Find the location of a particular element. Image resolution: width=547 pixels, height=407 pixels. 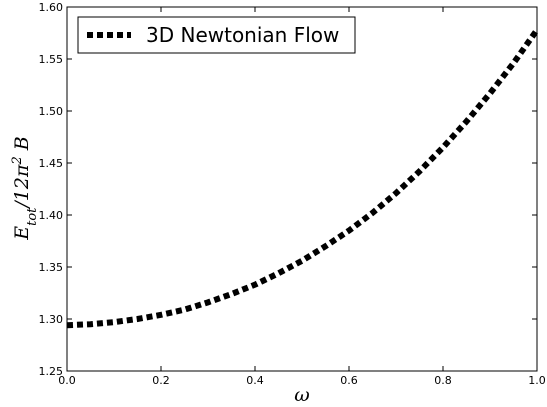

y-tick-label: 1.35 is located at coordinates (51, 267).